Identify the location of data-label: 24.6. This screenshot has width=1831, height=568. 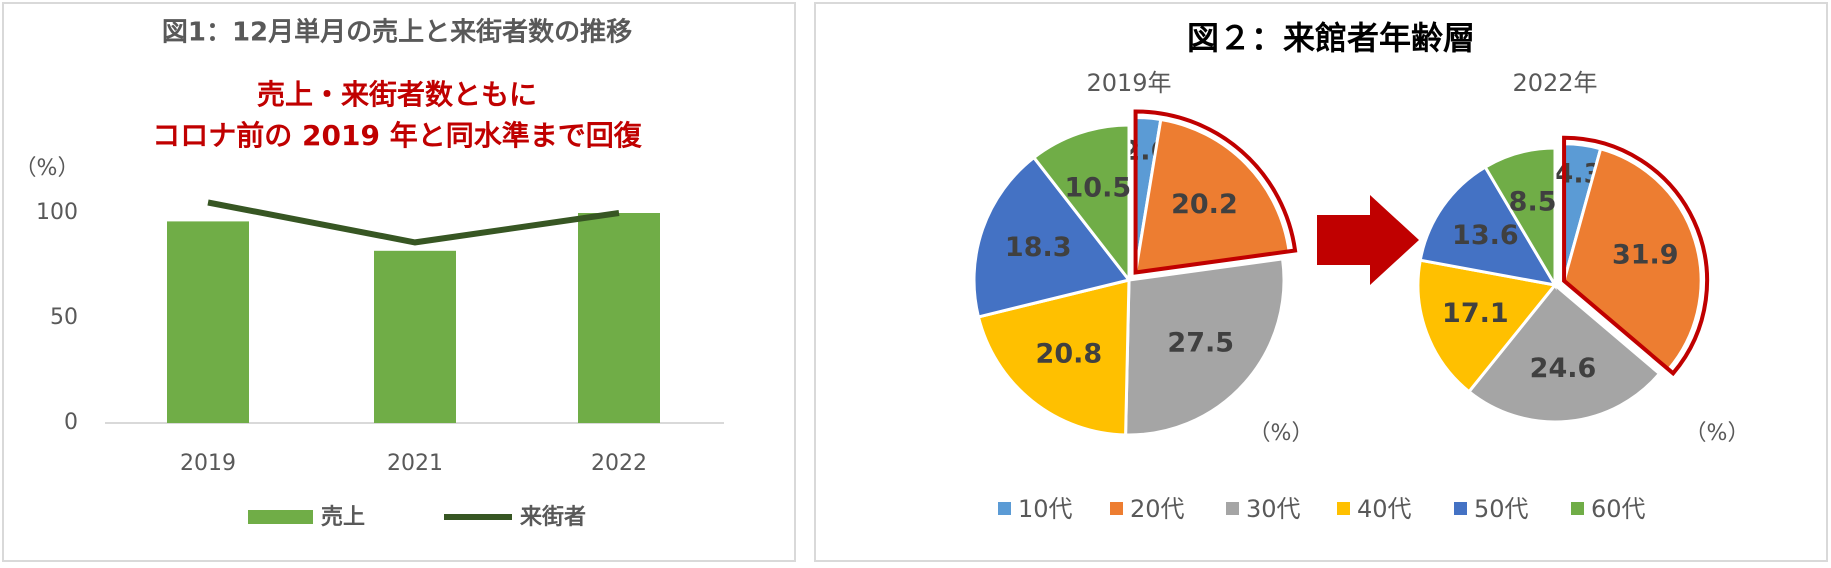
(1563, 368).